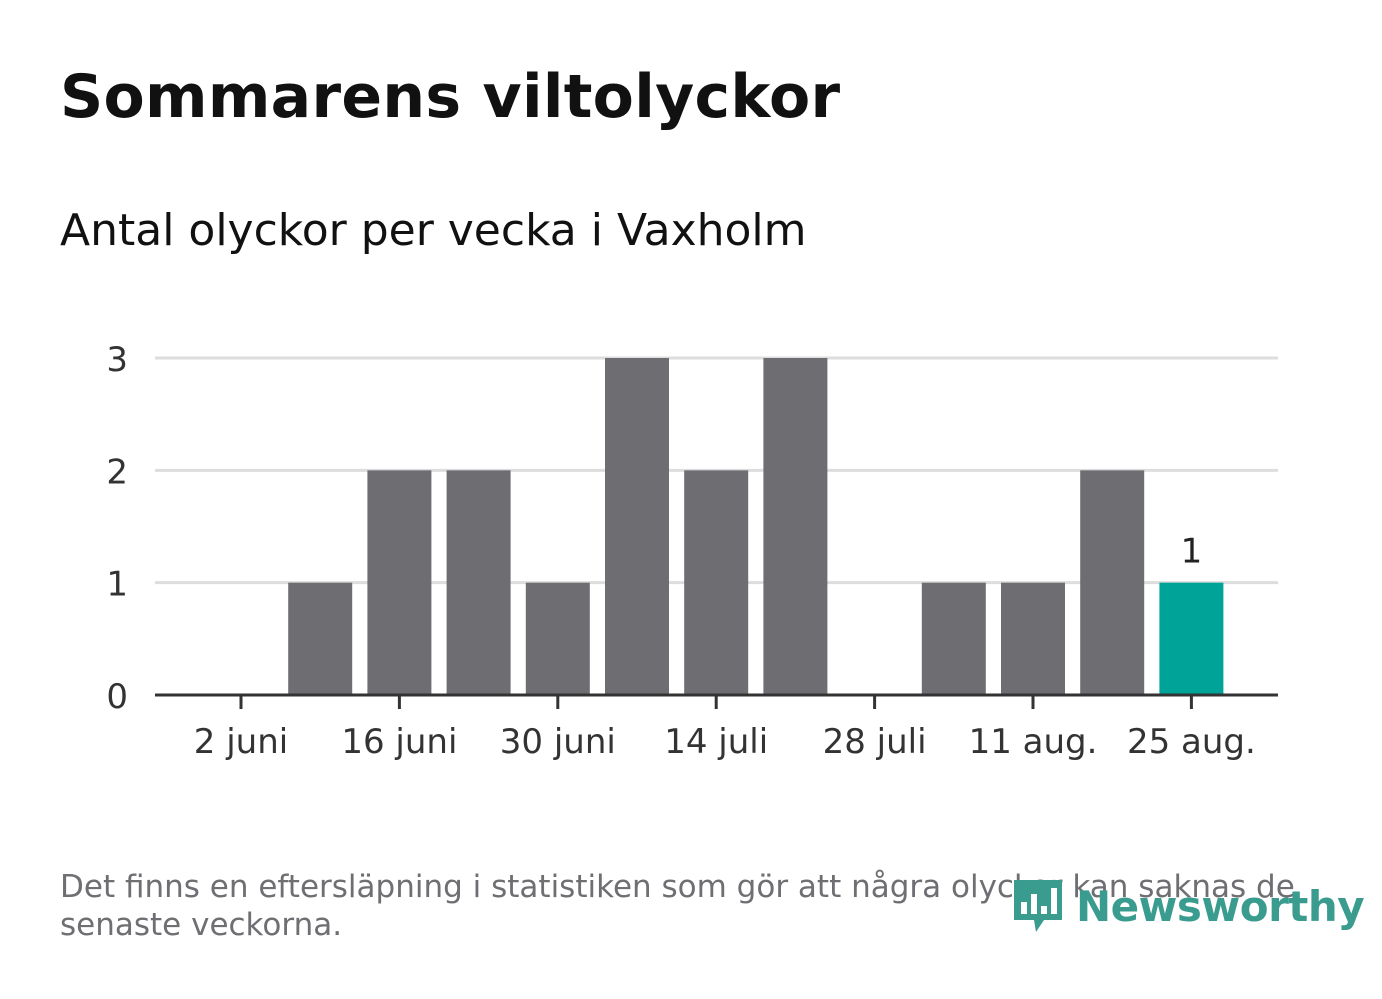 This screenshot has width=1382, height=999. I want to click on x-tick-label: 14 juli, so click(716, 742).